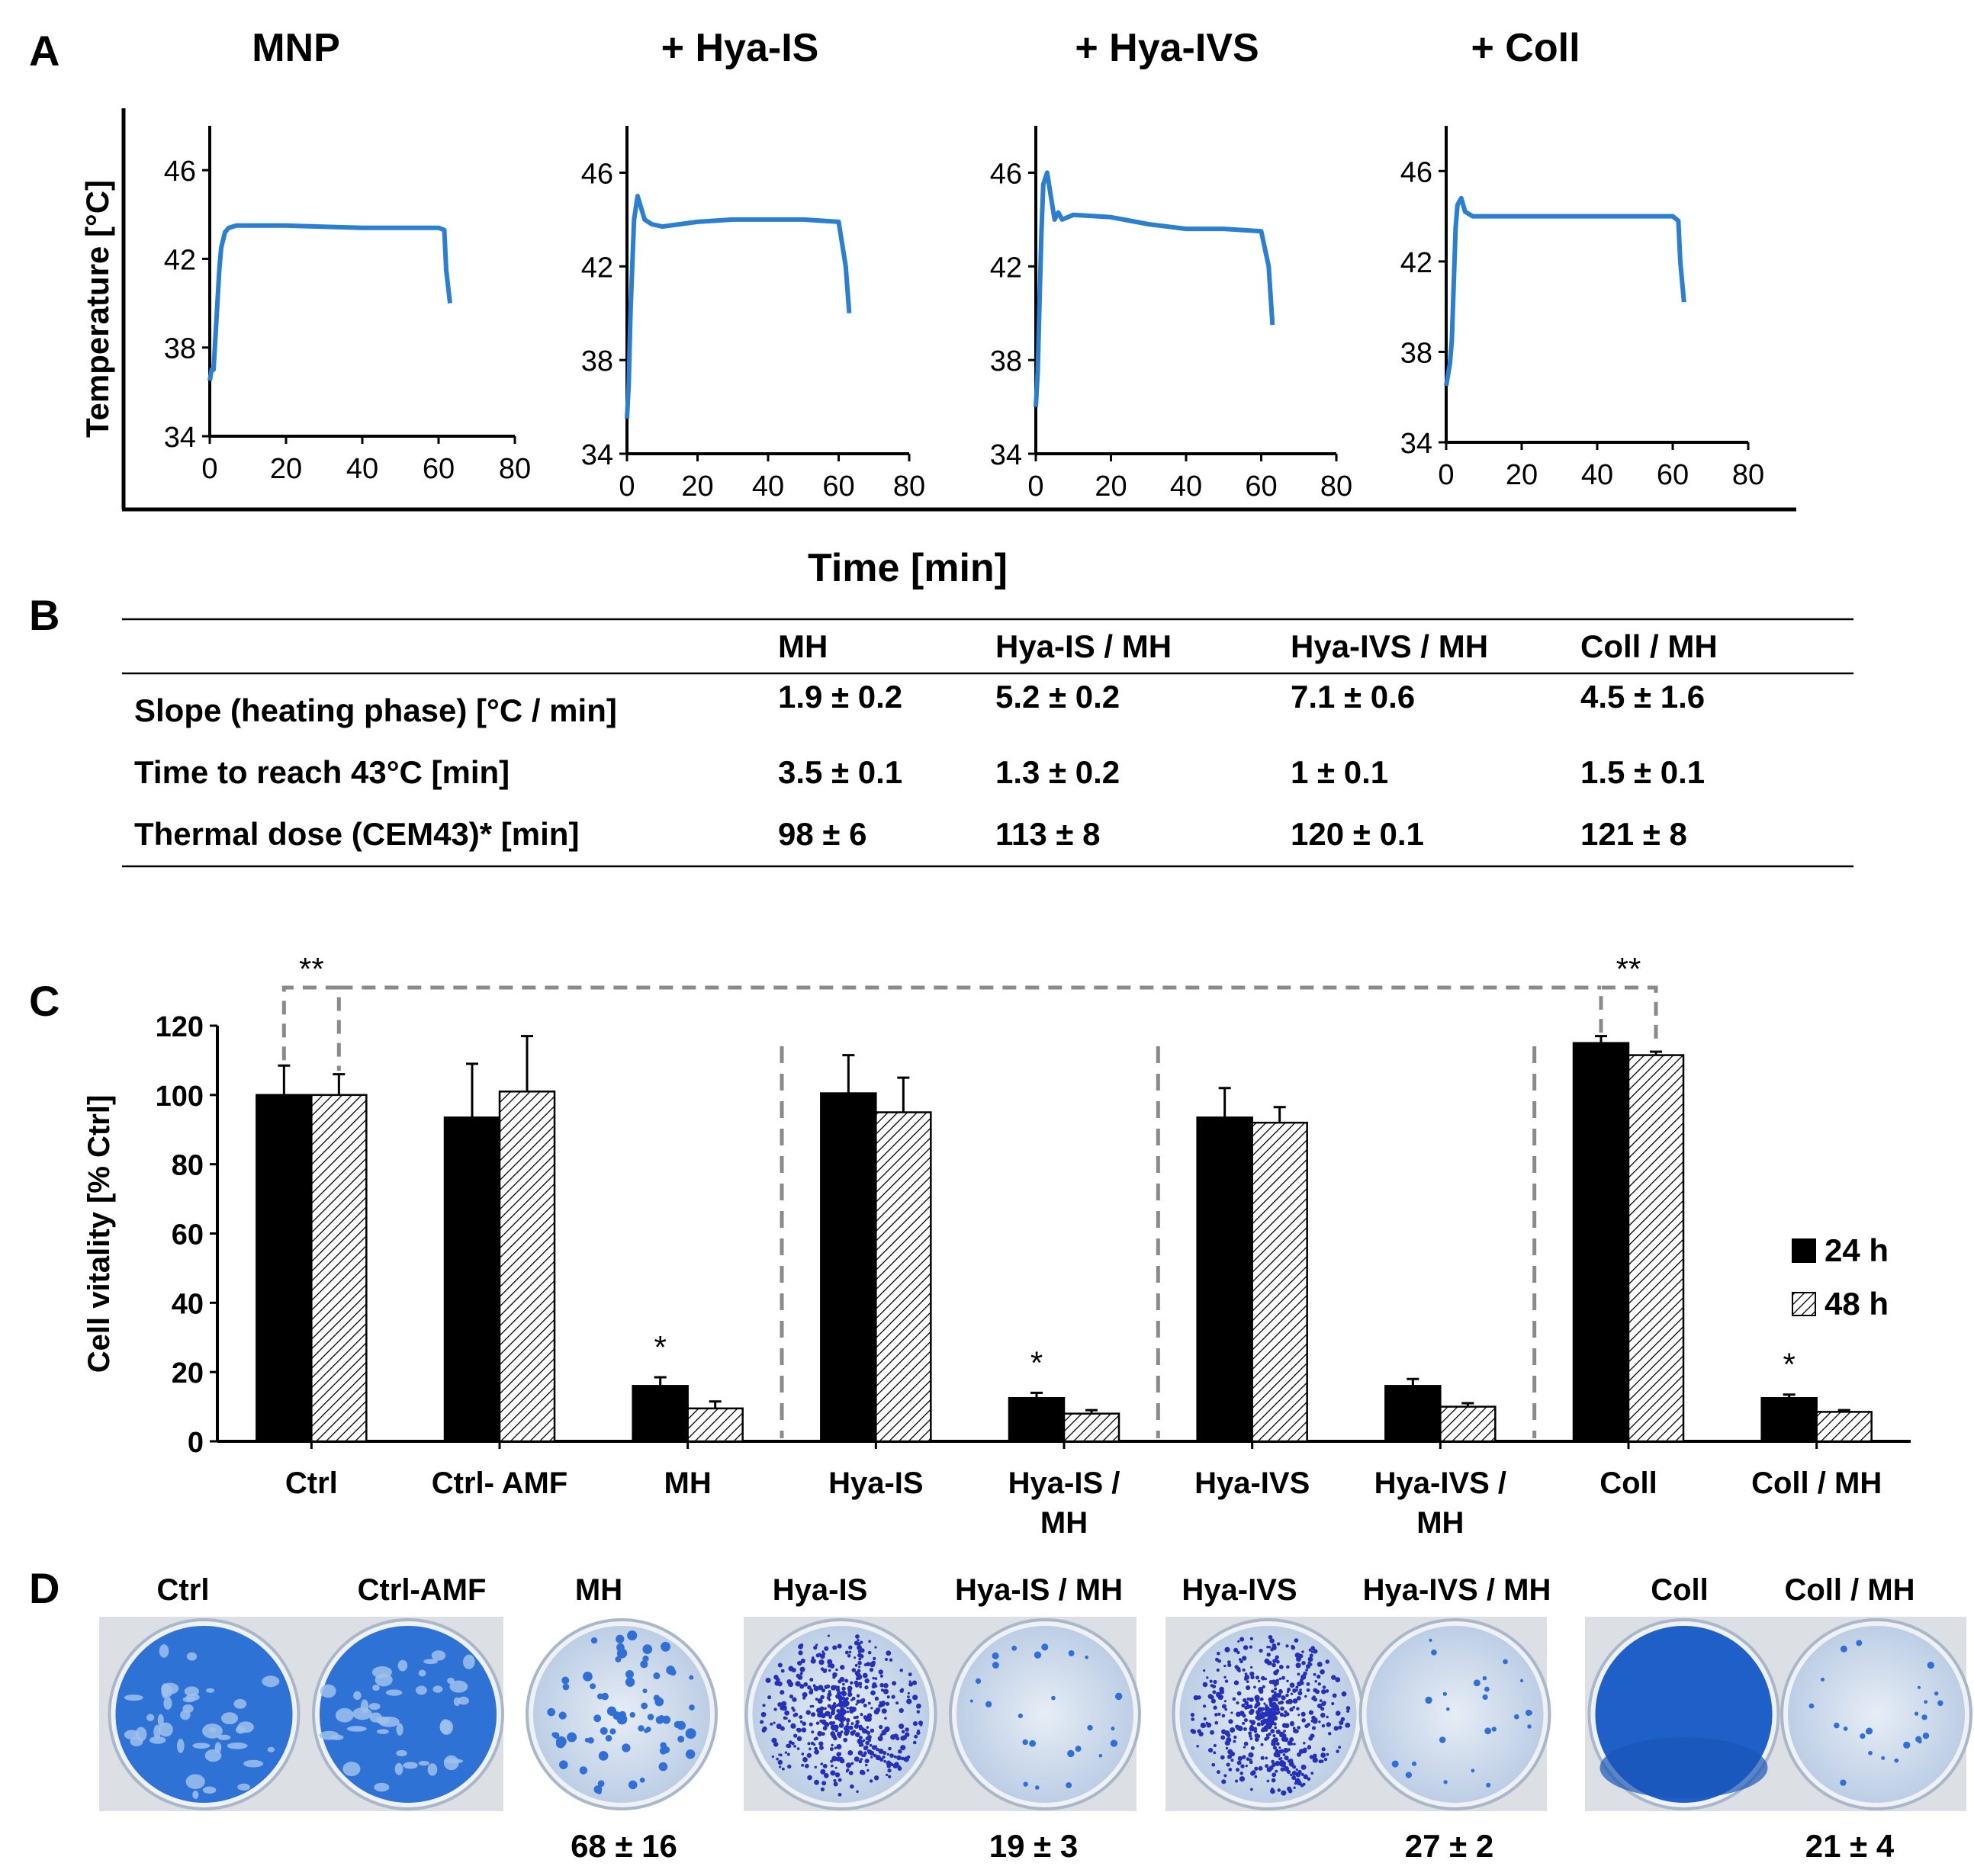 The width and height of the screenshot is (1974, 1876). What do you see at coordinates (439, 469) in the screenshot?
I see `x-tick-label: 60` at bounding box center [439, 469].